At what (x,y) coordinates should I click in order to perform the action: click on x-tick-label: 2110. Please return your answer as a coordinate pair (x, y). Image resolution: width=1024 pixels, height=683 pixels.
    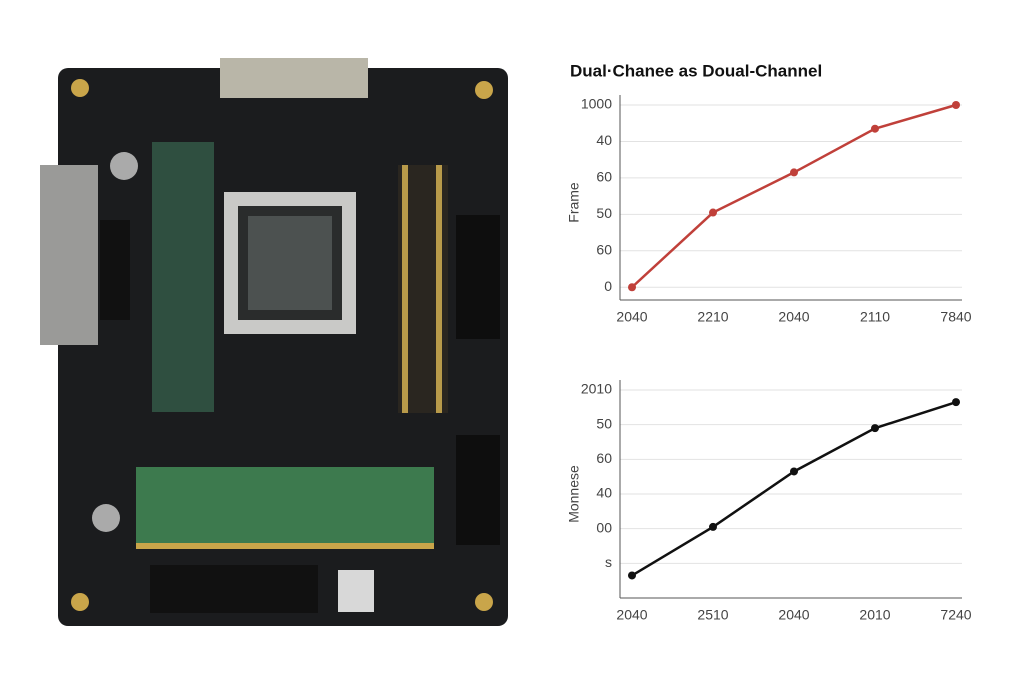
    Looking at the image, I should click on (875, 317).